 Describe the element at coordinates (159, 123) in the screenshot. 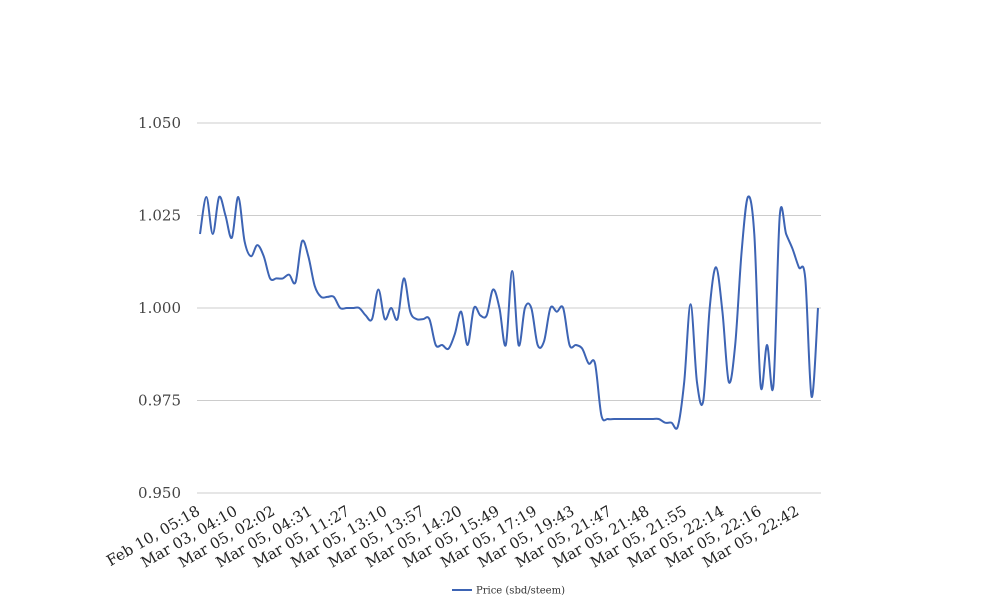

I see `y-tick-label: 1.050` at that location.